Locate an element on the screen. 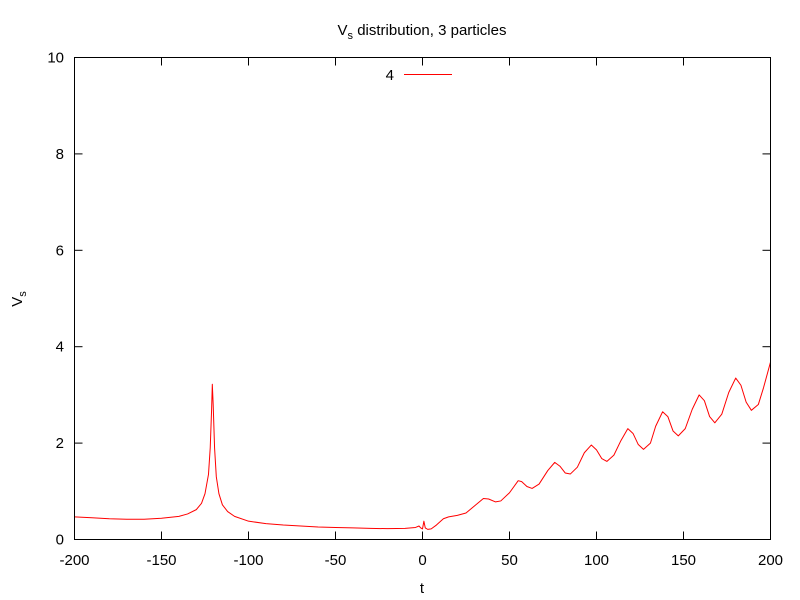 The width and height of the screenshot is (800, 600). x-tick-label-4: 0 is located at coordinates (422, 560).